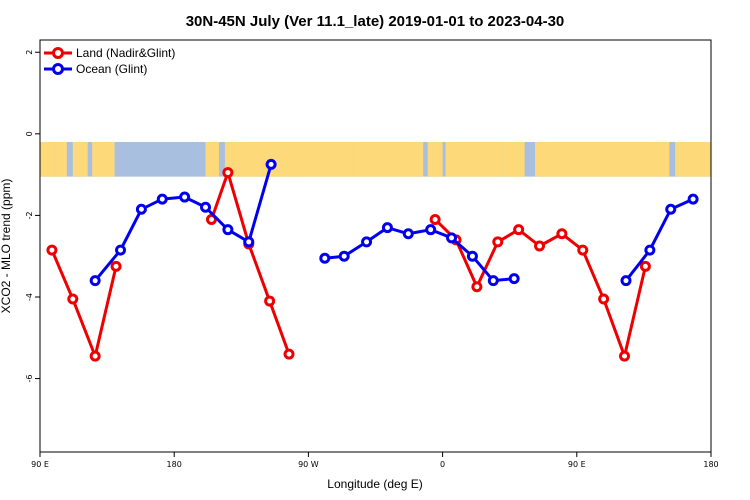 Image resolution: width=750 pixels, height=500 pixels. Describe the element at coordinates (442, 464) in the screenshot. I see `x-tick-label: 0` at that location.